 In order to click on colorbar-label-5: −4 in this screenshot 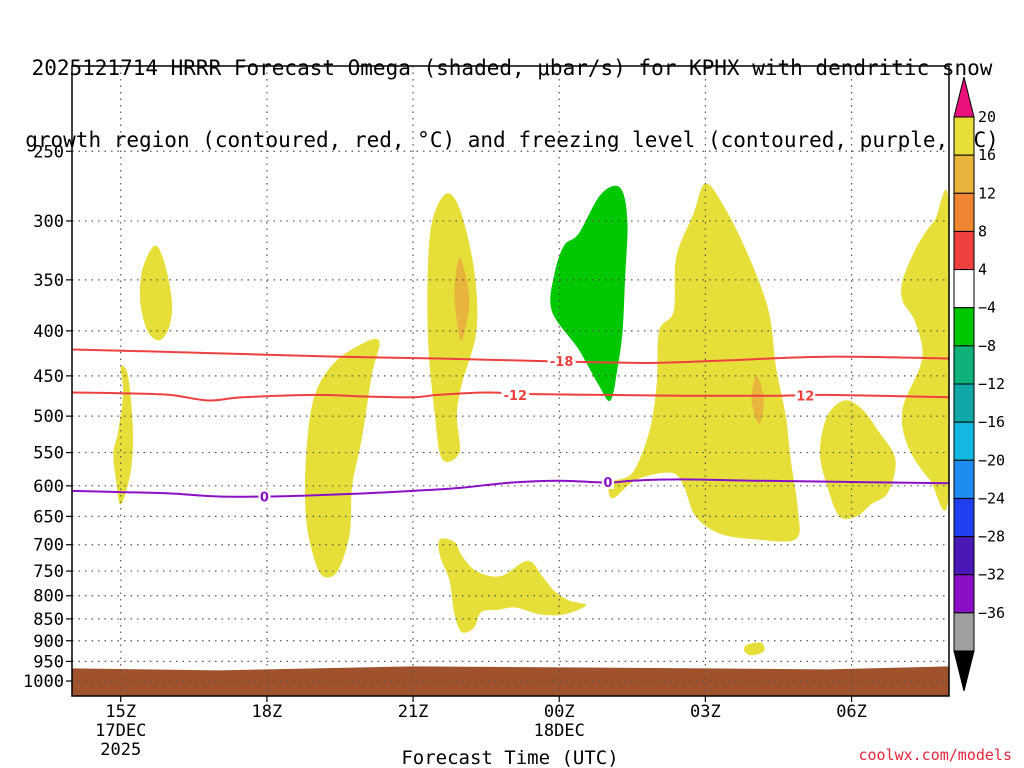, I will do `click(987, 308)`.